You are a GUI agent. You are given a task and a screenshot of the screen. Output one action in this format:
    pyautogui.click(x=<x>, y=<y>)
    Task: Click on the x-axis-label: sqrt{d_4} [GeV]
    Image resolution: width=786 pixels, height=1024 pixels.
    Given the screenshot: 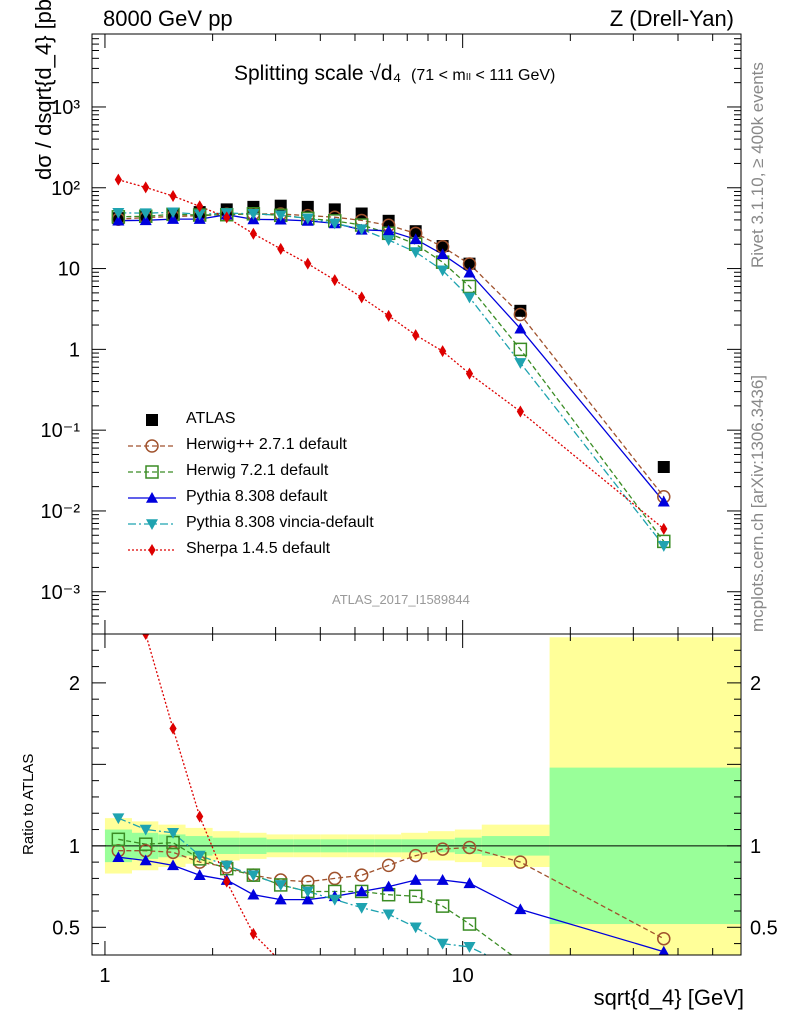 What is the action you would take?
    pyautogui.click(x=668, y=997)
    